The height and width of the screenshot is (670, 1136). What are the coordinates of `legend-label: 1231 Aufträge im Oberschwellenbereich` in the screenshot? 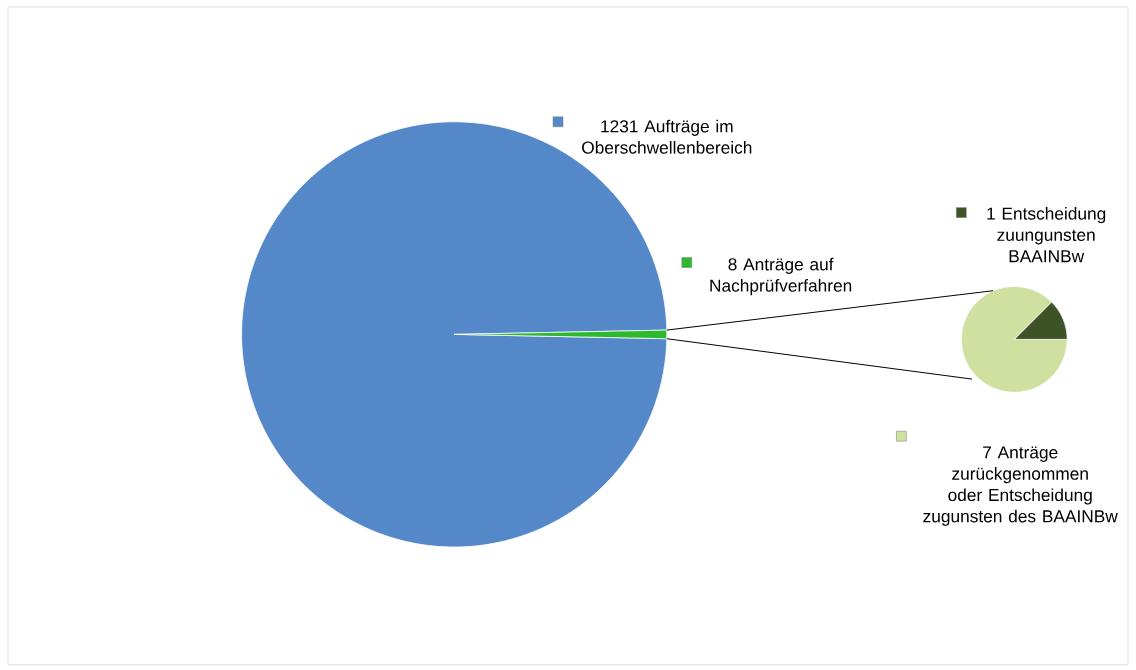 It's located at (667, 136).